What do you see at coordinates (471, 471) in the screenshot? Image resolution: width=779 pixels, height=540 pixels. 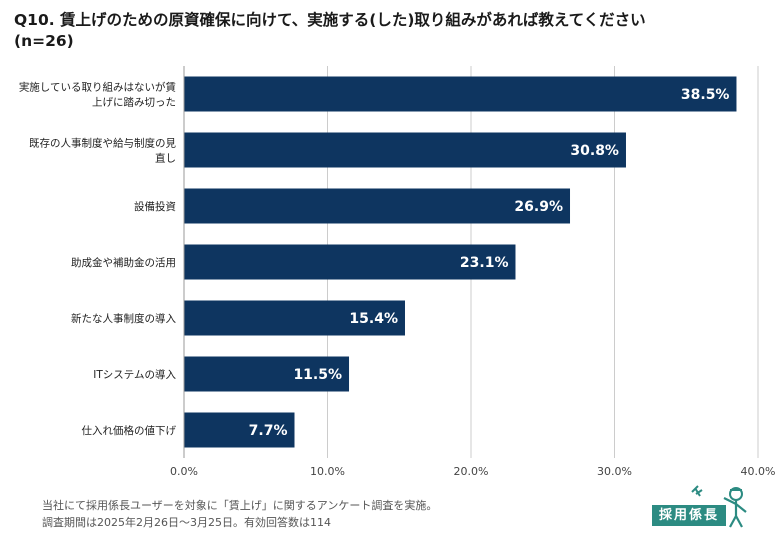 I see `x-tick-label: 20.0%` at bounding box center [471, 471].